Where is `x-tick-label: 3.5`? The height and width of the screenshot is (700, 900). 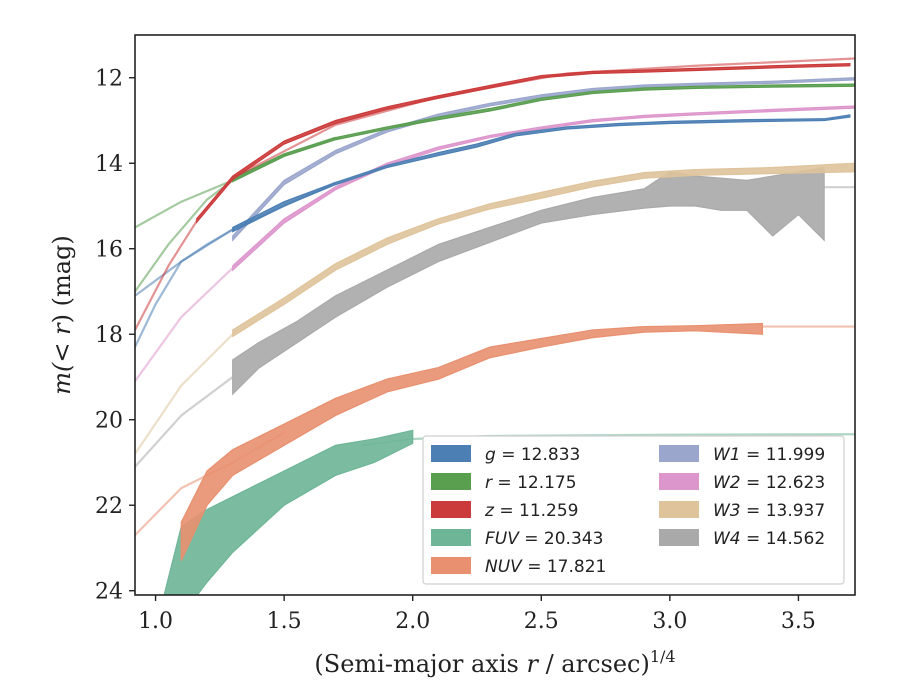 x-tick-label: 3.5 is located at coordinates (798, 621).